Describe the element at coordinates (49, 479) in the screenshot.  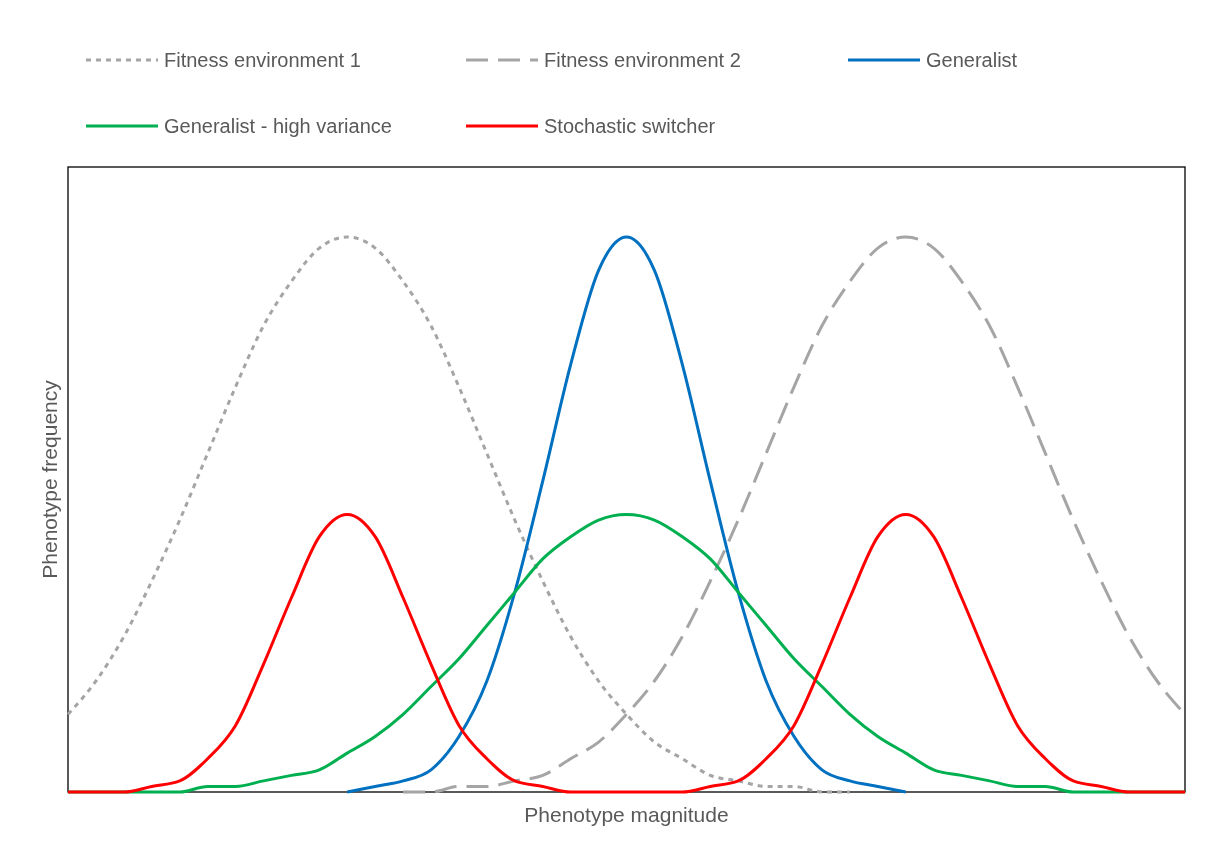
I see `y-axis-title: Phenotype frequency` at that location.